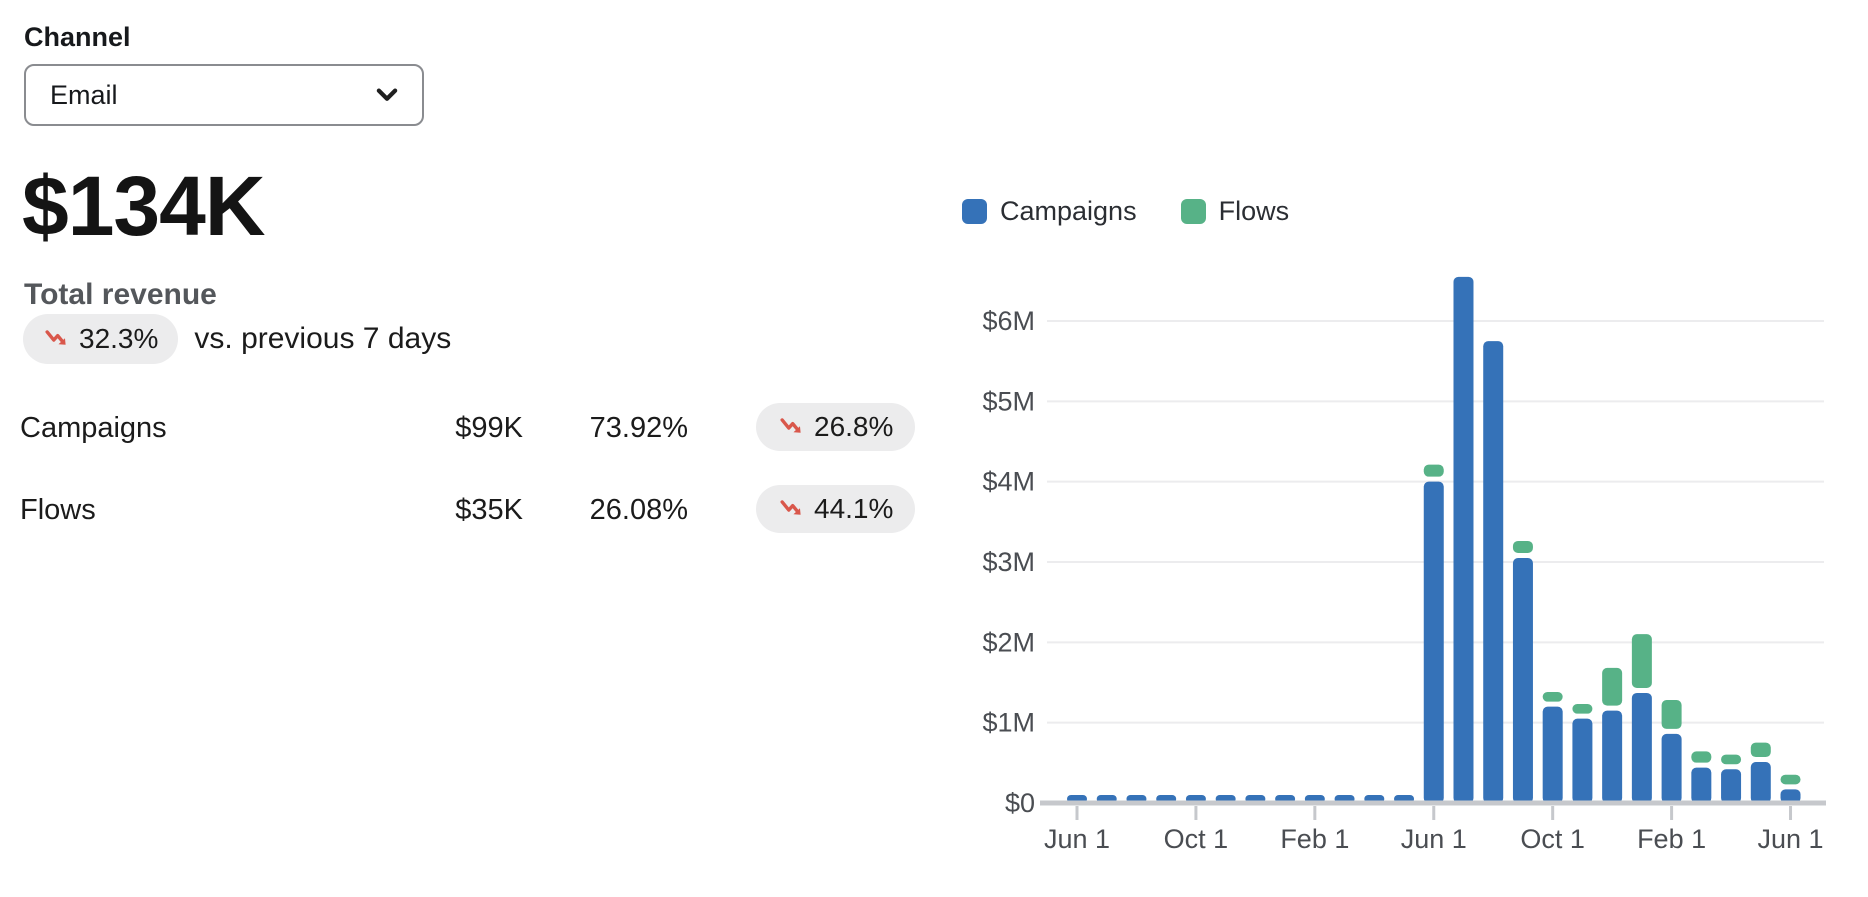 This screenshot has height=897, width=1868. What do you see at coordinates (84, 94) in the screenshot?
I see `channel-select-value: Email` at bounding box center [84, 94].